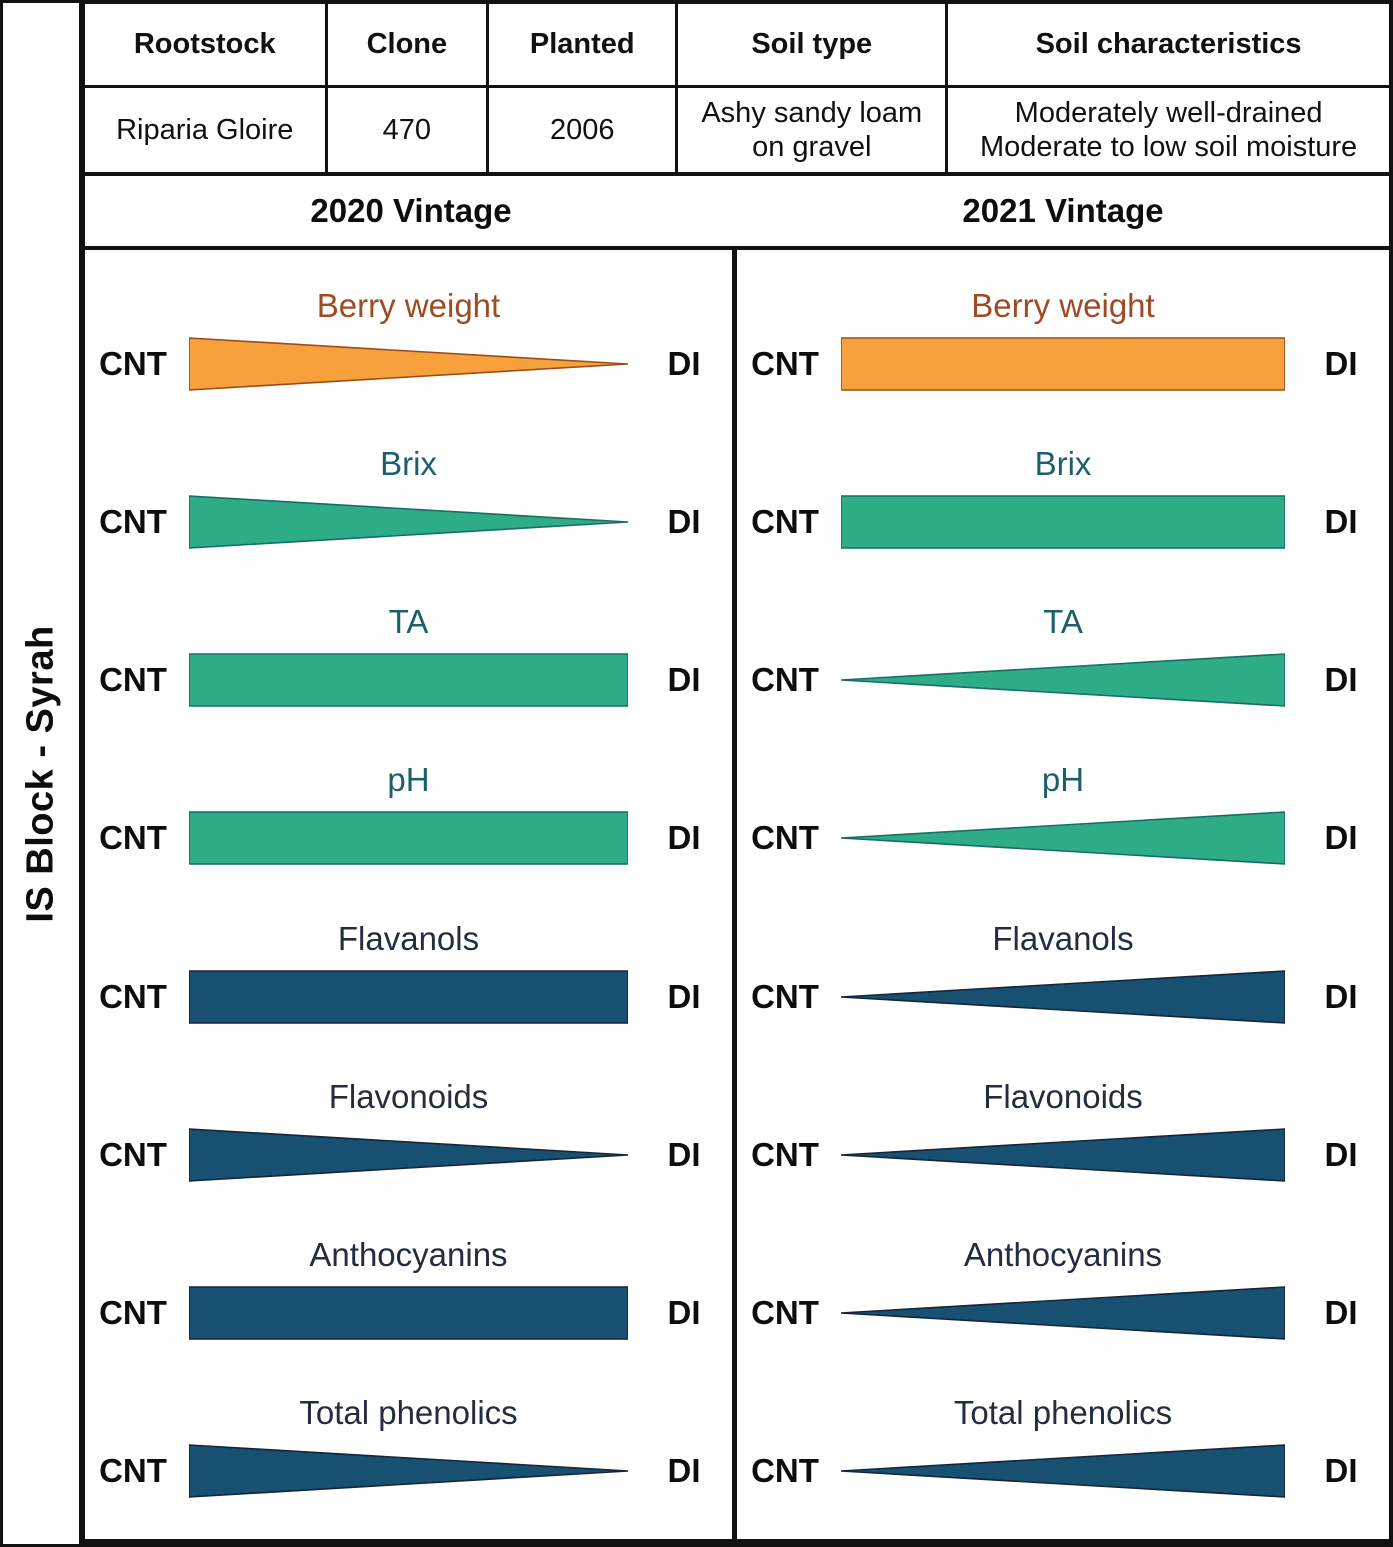 This screenshot has width=1393, height=1547. Describe the element at coordinates (1063, 780) in the screenshot. I see `metric-title: pH` at that location.